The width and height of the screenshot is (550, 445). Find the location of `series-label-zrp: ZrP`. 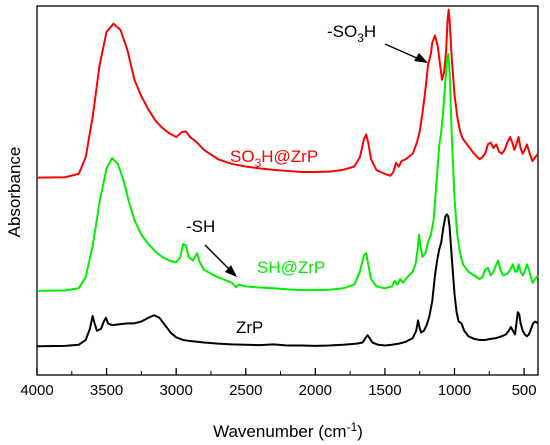

series-label-zrp: ZrP is located at coordinates (249, 327).